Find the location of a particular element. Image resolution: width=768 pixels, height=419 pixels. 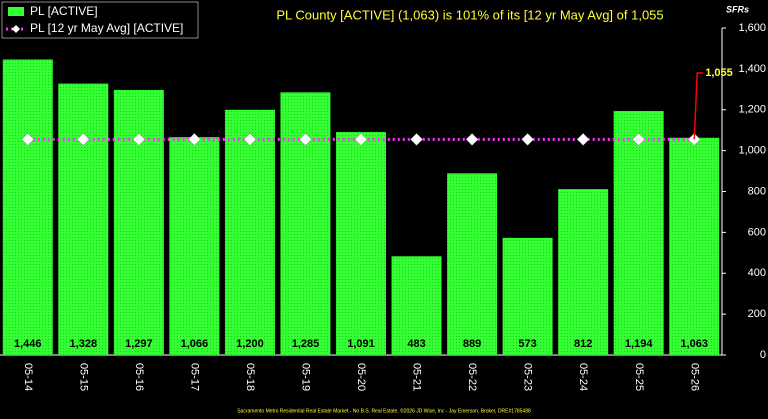

y-tick-label: 200 is located at coordinates (757, 314).